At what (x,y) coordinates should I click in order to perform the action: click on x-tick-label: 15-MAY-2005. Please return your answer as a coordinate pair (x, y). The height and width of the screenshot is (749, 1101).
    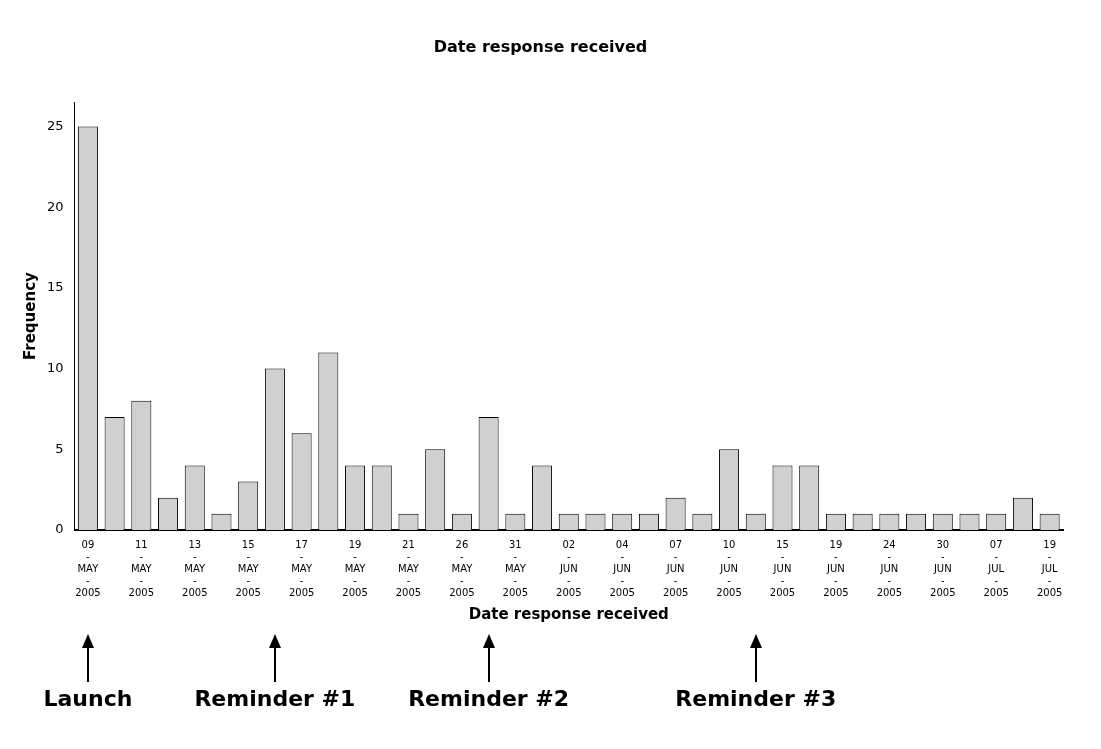
    Looking at the image, I should click on (248, 568).